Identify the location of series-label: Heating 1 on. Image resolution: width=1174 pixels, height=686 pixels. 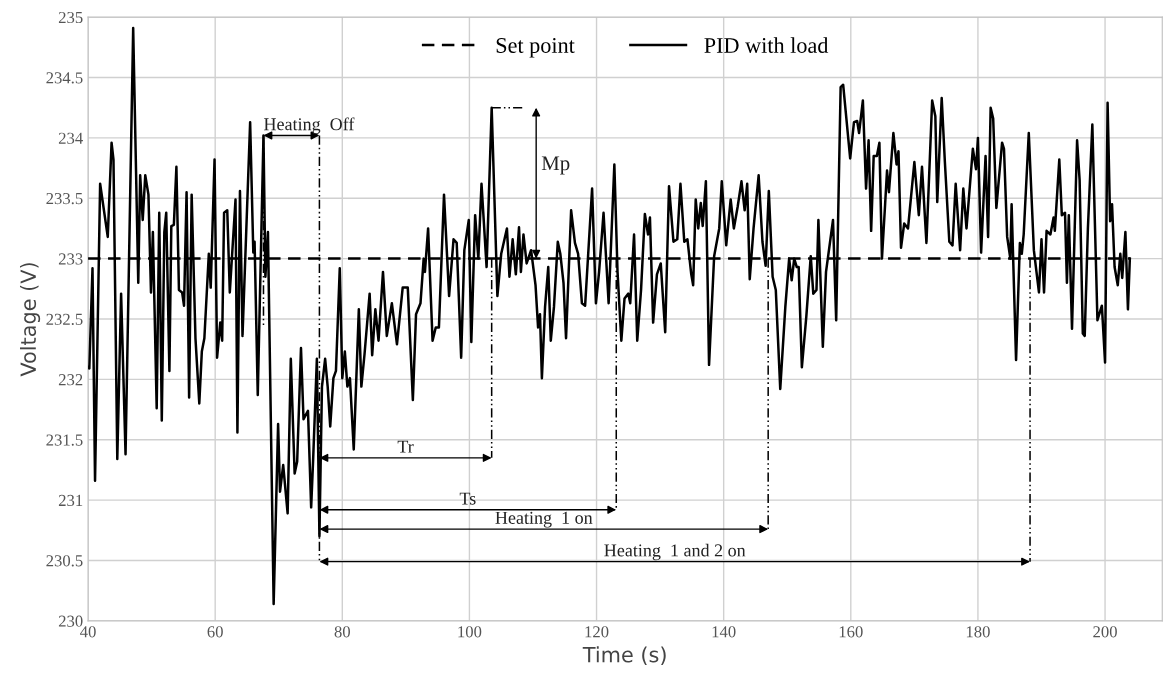
(544, 519).